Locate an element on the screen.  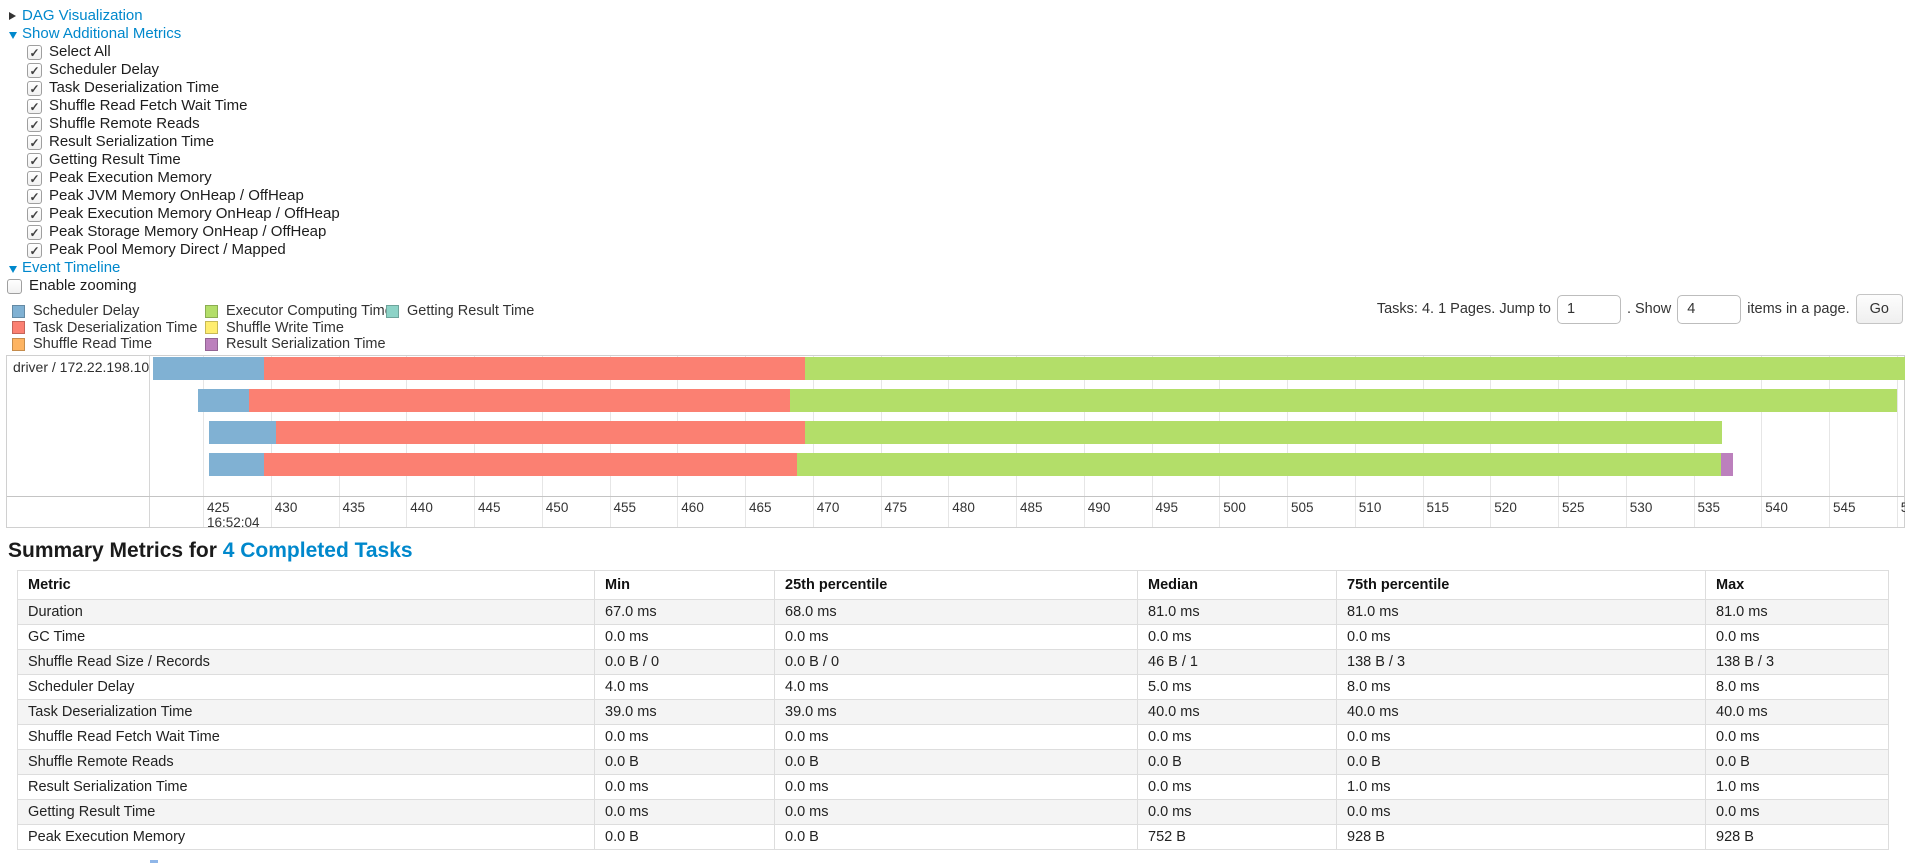
metric-checkbox-label: Scheduler Delay is located at coordinates (104, 69).